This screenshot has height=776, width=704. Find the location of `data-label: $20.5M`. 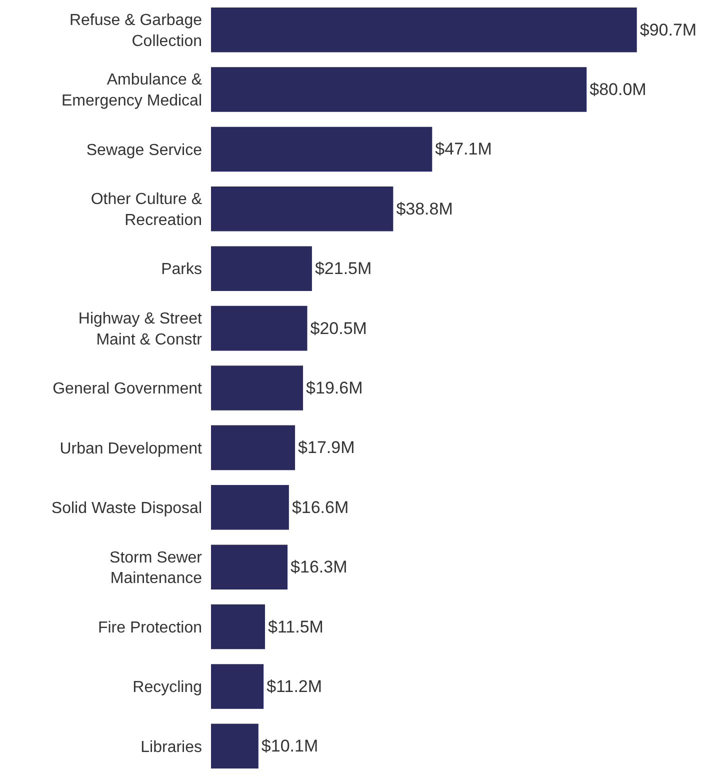

data-label: $20.5M is located at coordinates (338, 328).